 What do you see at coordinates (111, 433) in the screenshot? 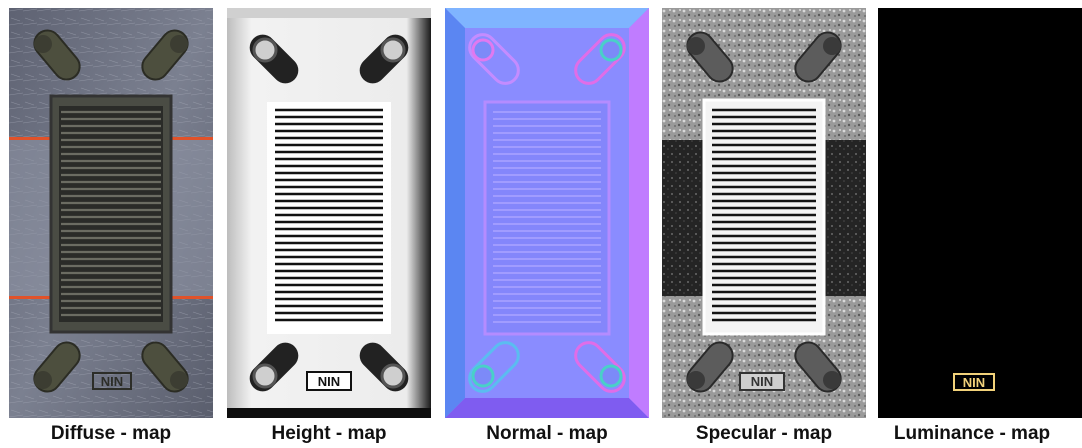
I see `diffuse-map-caption: Diffuse - map` at bounding box center [111, 433].